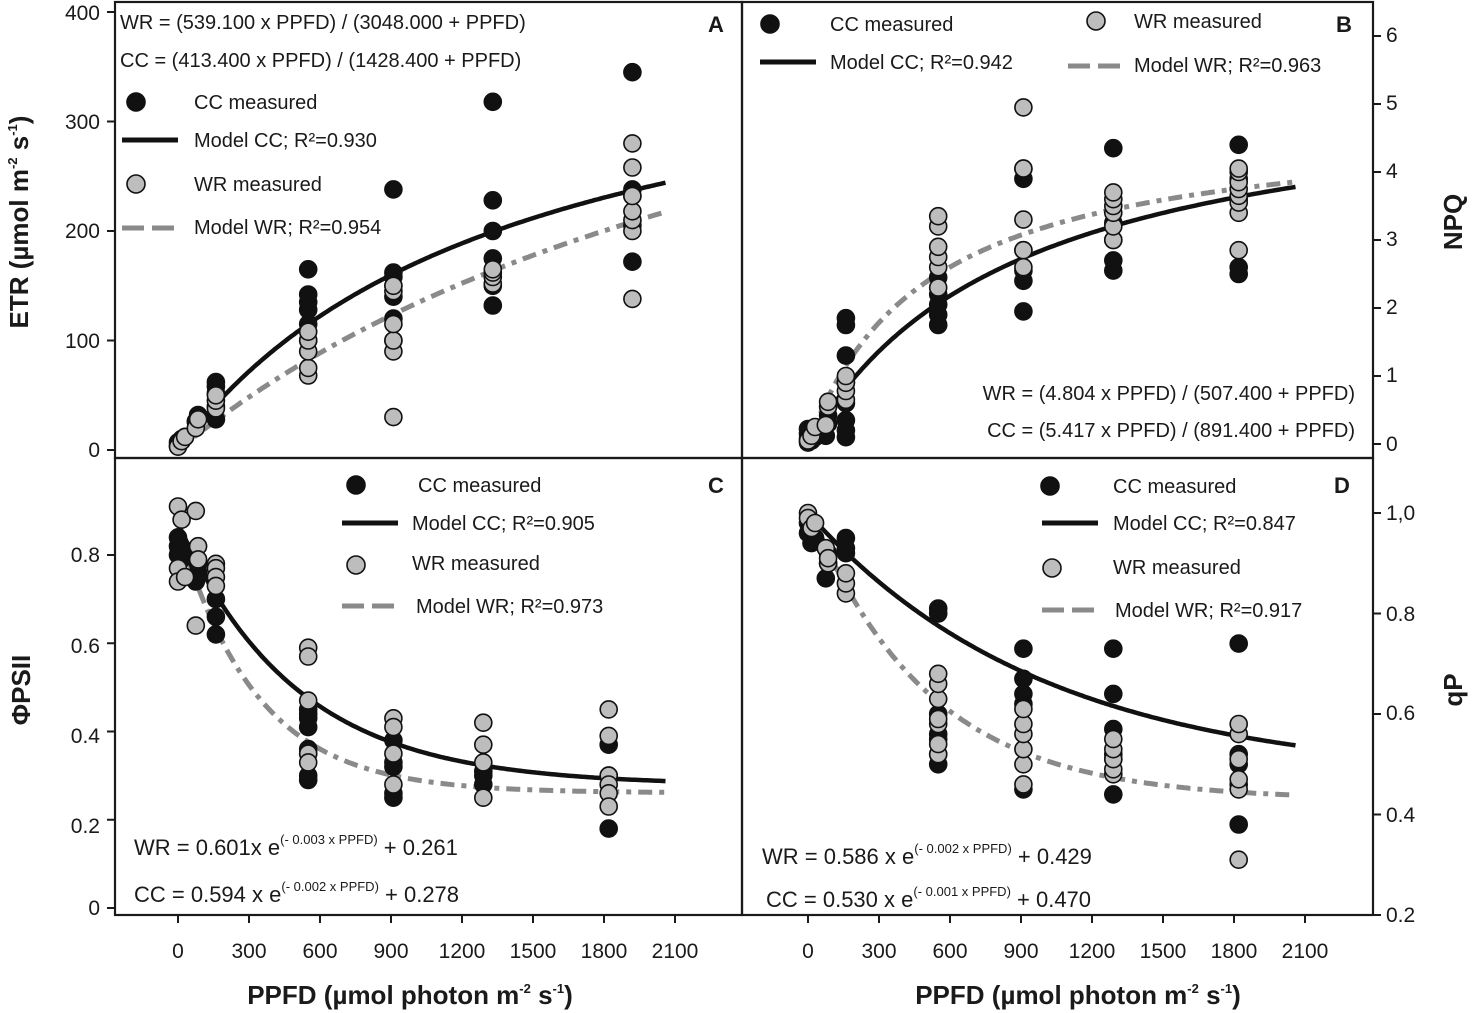 The width and height of the screenshot is (1477, 1013). Describe the element at coordinates (1051, 315) in the screenshot. I see `panel-b-model-cc-line` at that location.